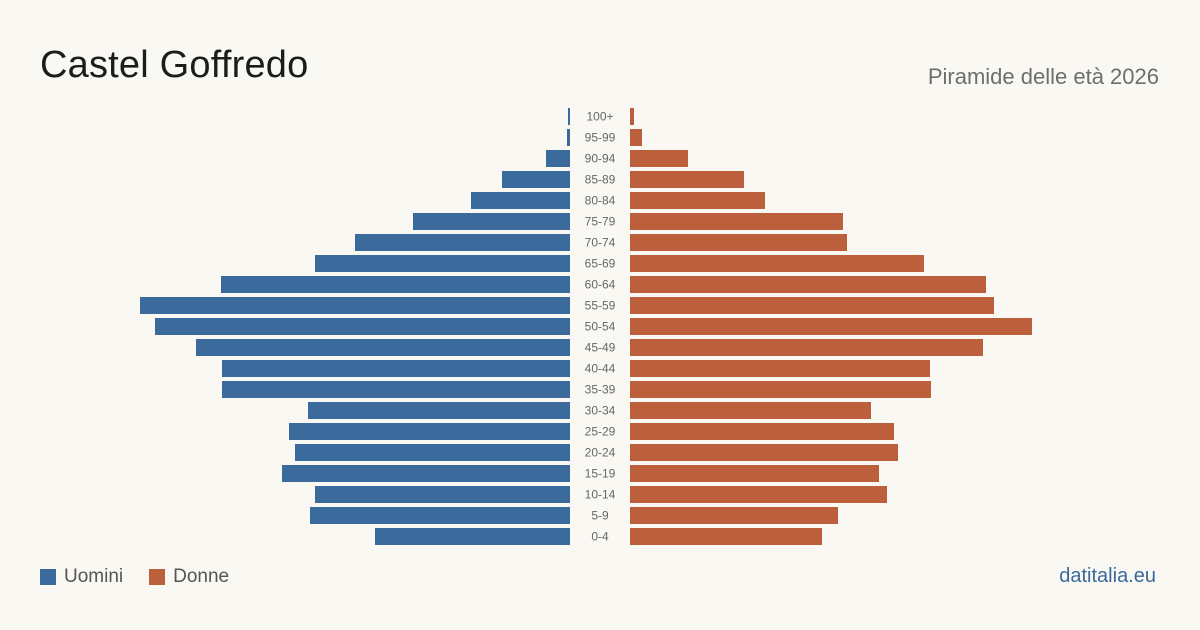 This screenshot has height=630, width=1200. I want to click on legend-item-men: Uomini, so click(81, 577).